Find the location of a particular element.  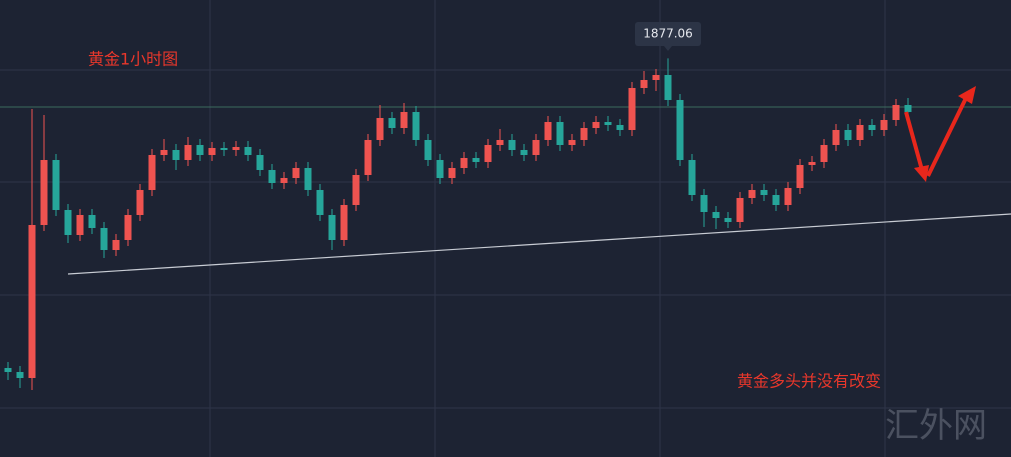

chart-title: 黄金1小时图 is located at coordinates (133, 59).